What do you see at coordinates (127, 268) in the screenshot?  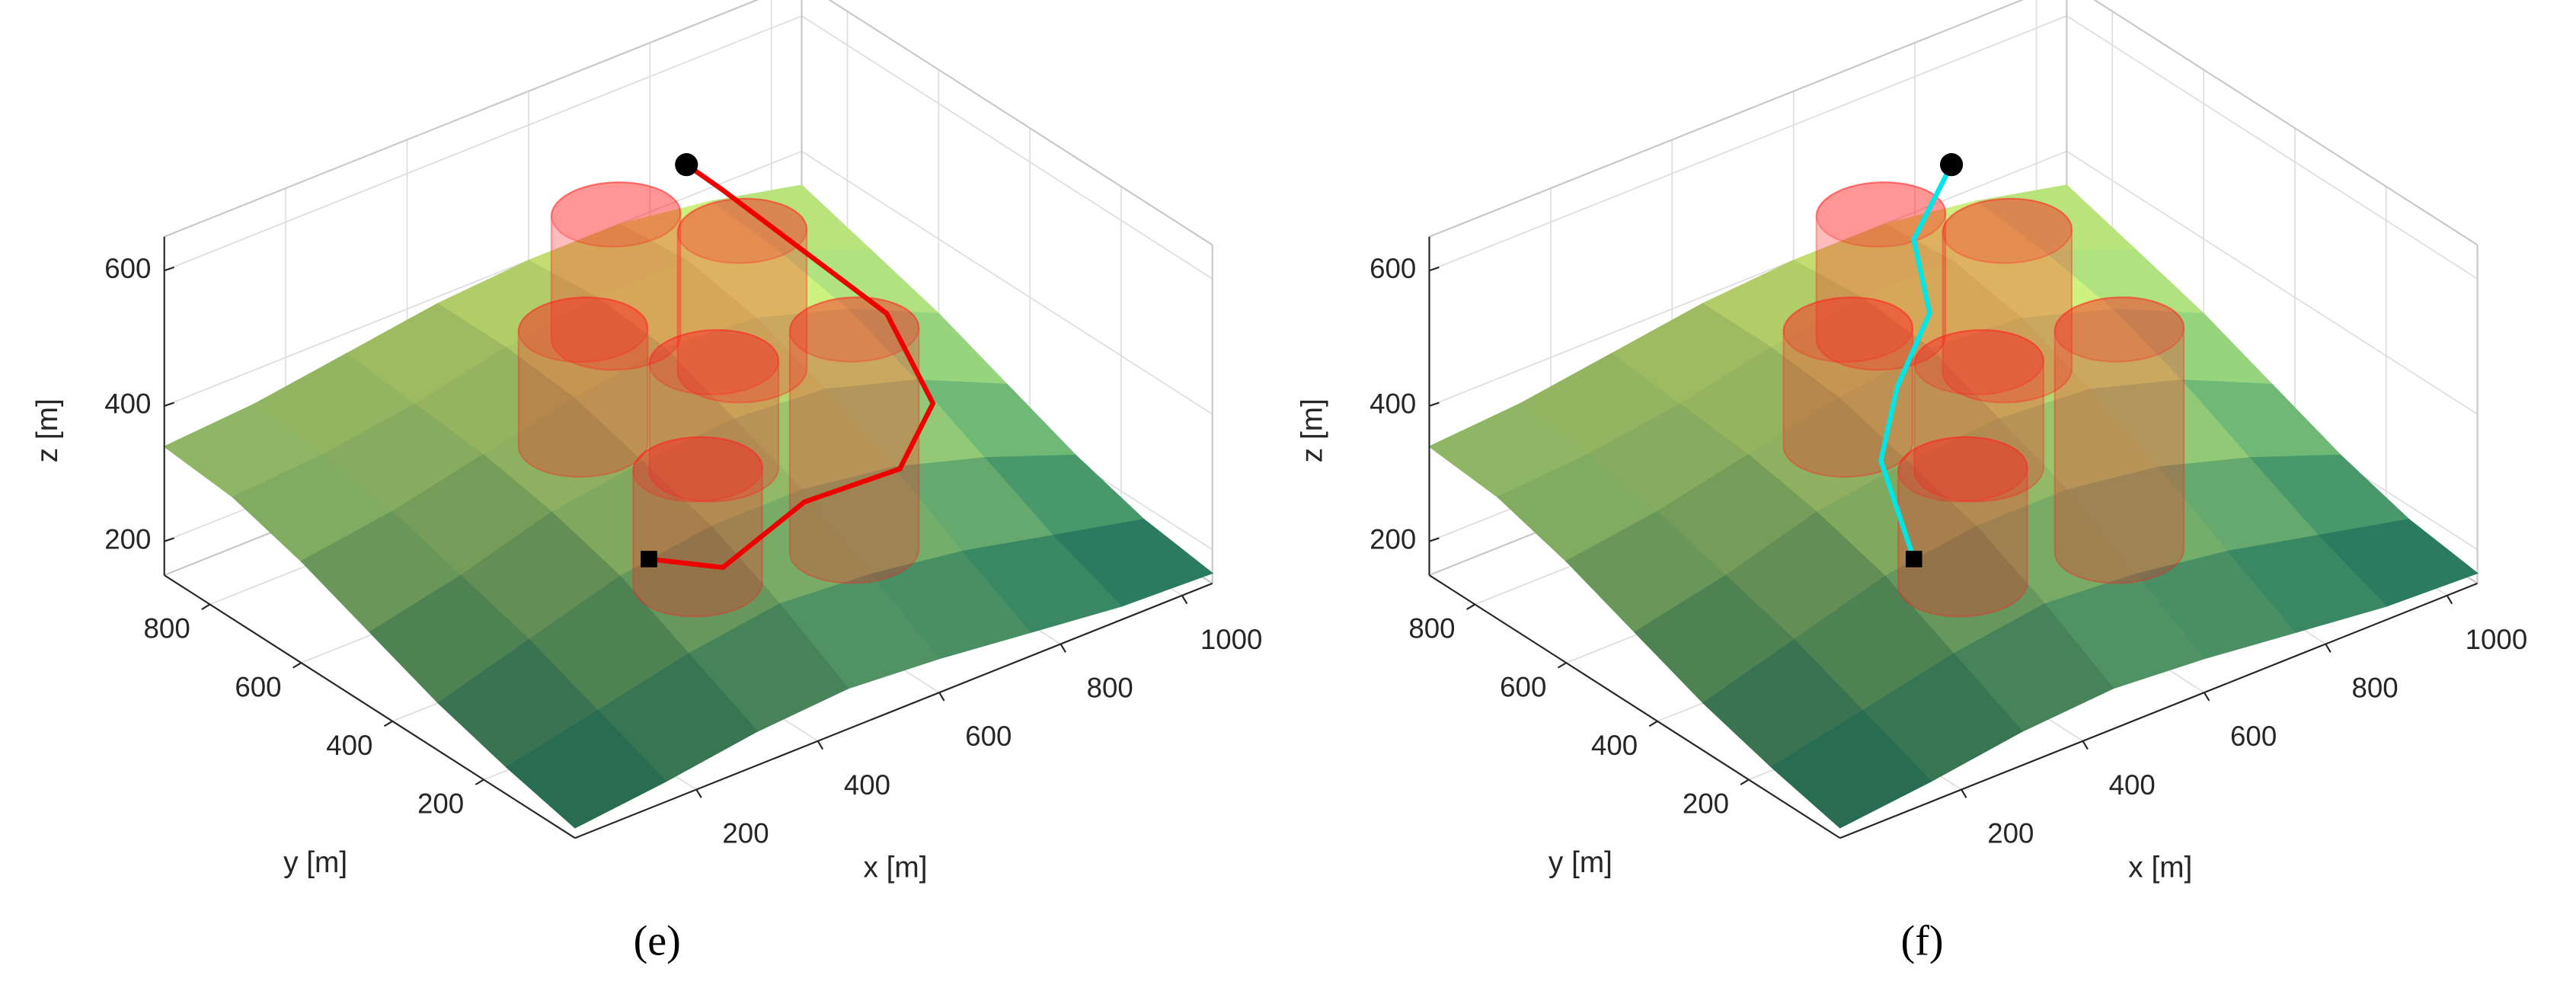 I see `z-tick-label: 600` at bounding box center [127, 268].